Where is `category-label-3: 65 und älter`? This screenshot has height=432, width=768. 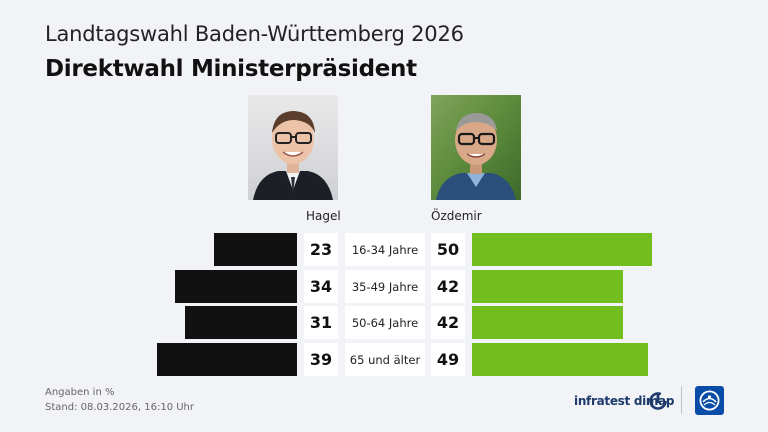 category-label-3: 65 und älter is located at coordinates (385, 359).